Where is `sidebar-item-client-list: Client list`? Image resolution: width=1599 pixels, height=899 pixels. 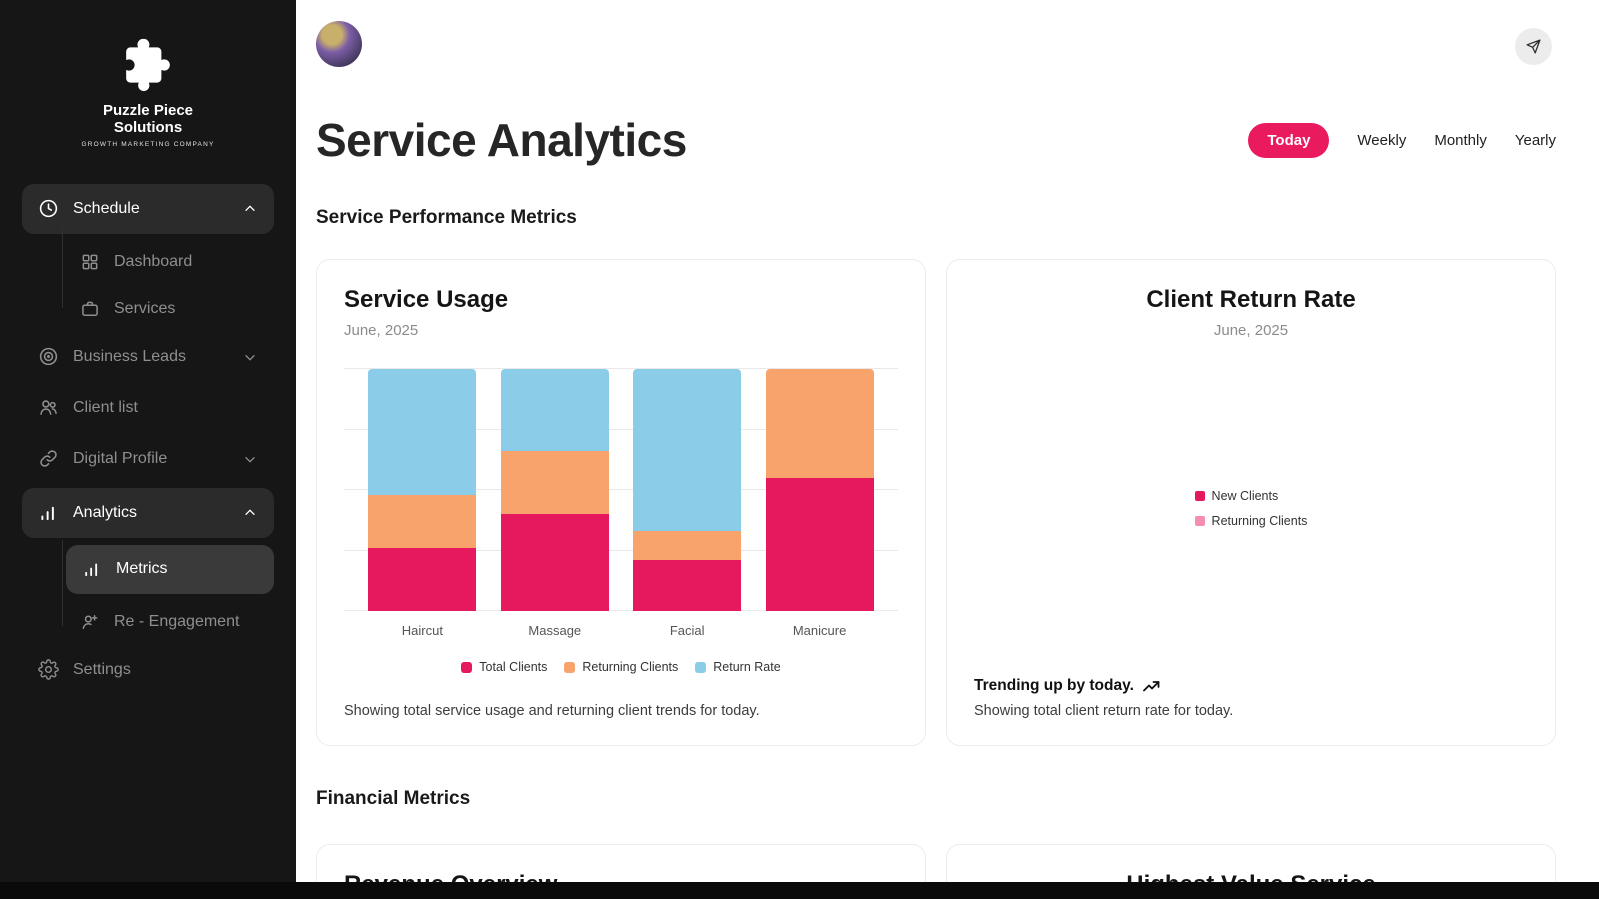
sidebar-item-client-list: Client list is located at coordinates (148, 408).